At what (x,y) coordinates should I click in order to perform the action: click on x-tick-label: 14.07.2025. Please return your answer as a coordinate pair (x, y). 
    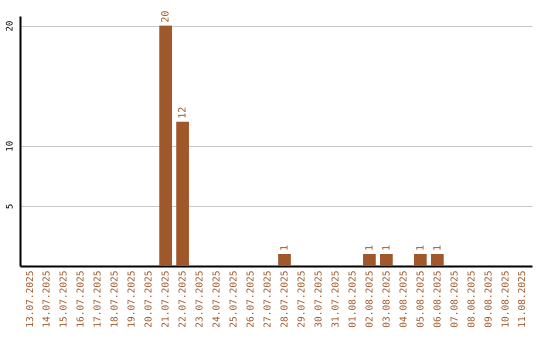
    Looking at the image, I should click on (47, 299).